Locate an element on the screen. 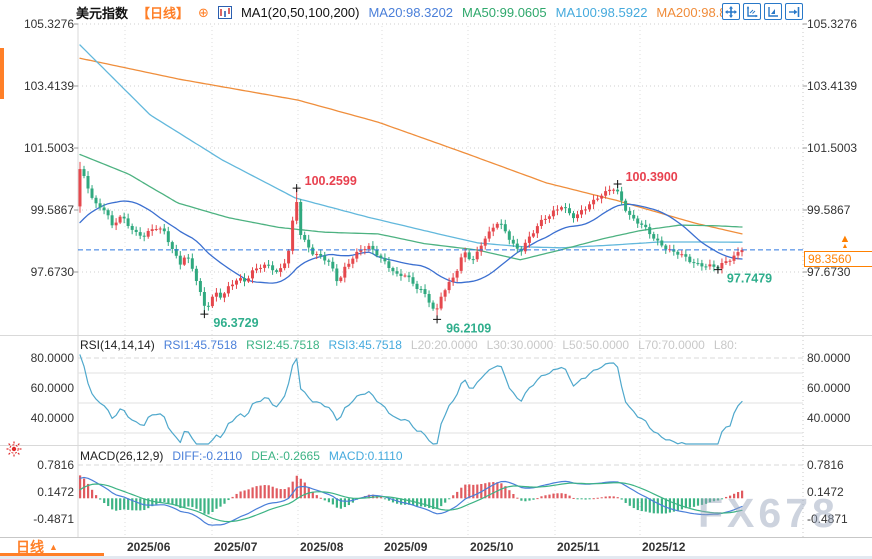 The height and width of the screenshot is (559, 872). jump-to-latest-icon is located at coordinates (794, 11).